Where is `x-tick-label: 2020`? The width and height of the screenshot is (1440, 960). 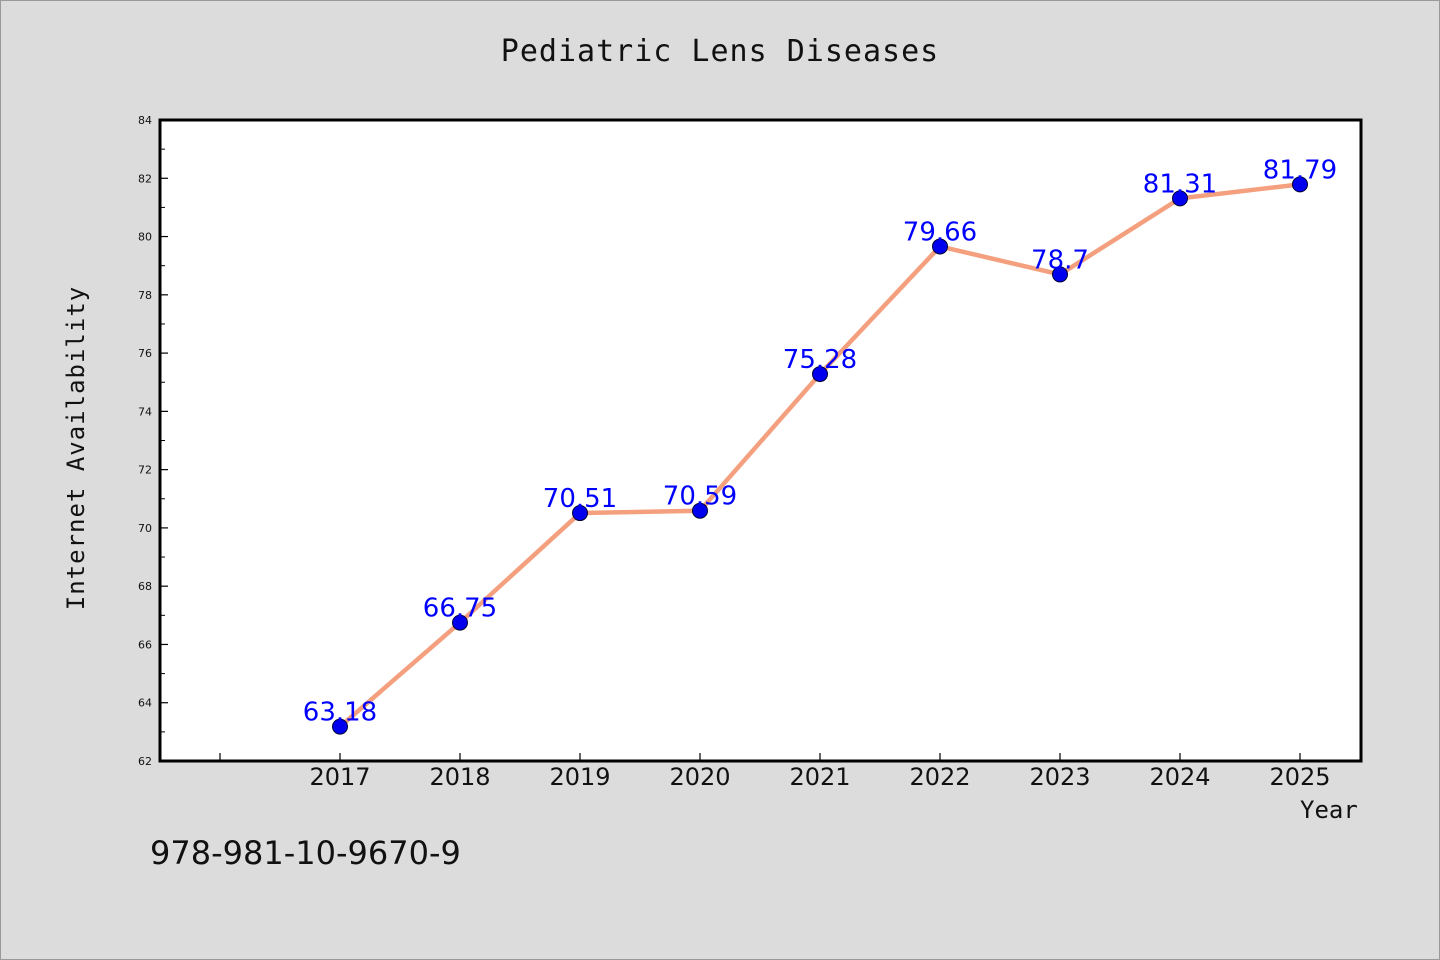
x-tick-label: 2020 is located at coordinates (699, 777).